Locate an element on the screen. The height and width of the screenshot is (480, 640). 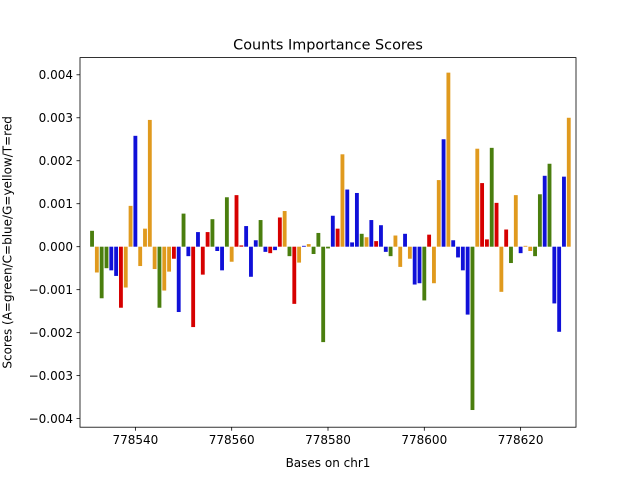
y-tick-label-6: 0.002 is located at coordinates (56, 161).